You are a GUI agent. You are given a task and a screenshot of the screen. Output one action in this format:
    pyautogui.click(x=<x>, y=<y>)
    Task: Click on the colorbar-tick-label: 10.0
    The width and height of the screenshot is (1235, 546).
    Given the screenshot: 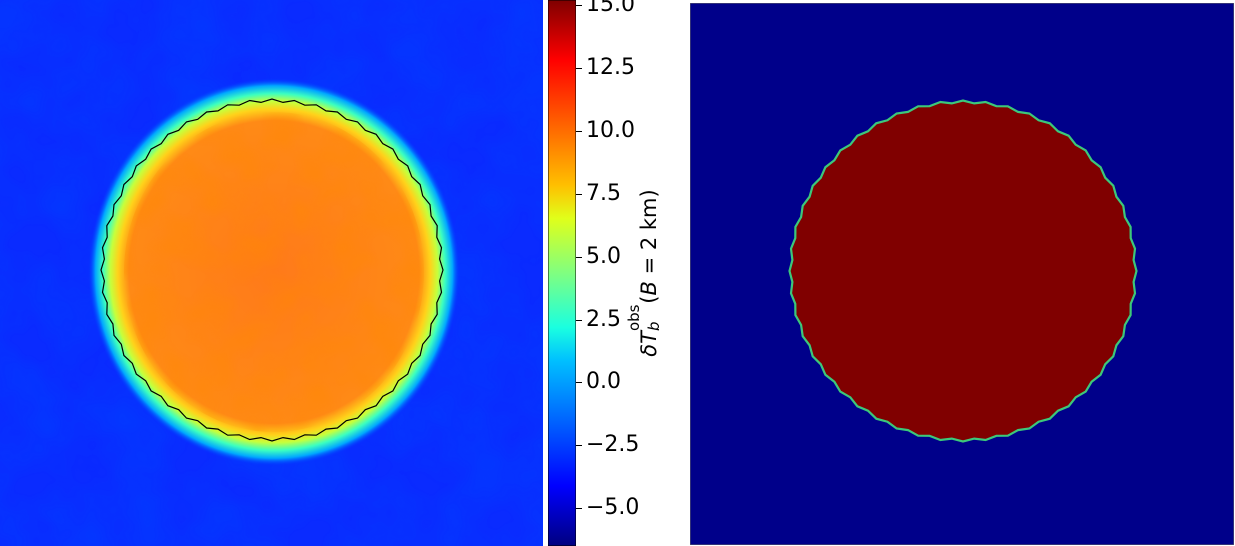 What is the action you would take?
    pyautogui.click(x=610, y=130)
    